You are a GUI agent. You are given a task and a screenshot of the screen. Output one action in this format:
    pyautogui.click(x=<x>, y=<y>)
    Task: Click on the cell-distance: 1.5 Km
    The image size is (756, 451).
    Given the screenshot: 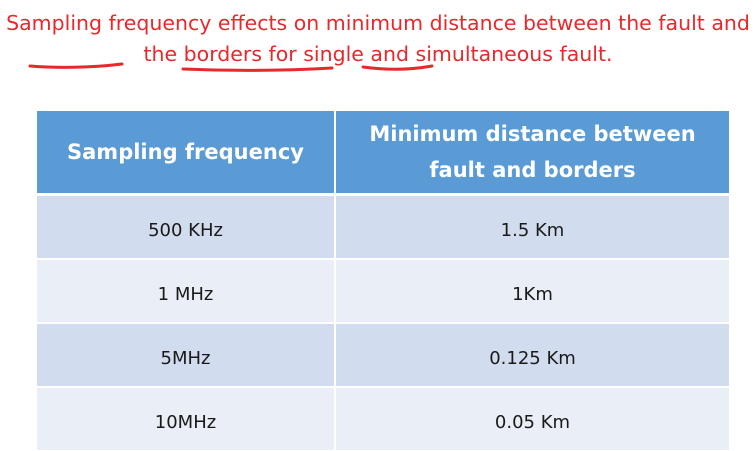 What is the action you would take?
    pyautogui.click(x=531, y=226)
    